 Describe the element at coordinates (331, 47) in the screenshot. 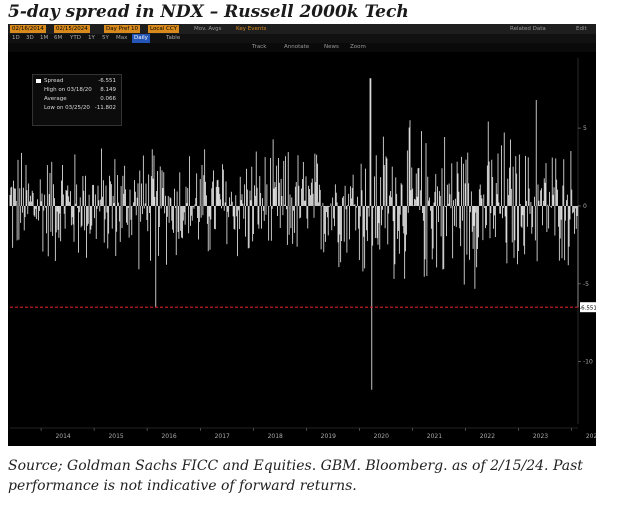

I see `tool-news: News` at that location.